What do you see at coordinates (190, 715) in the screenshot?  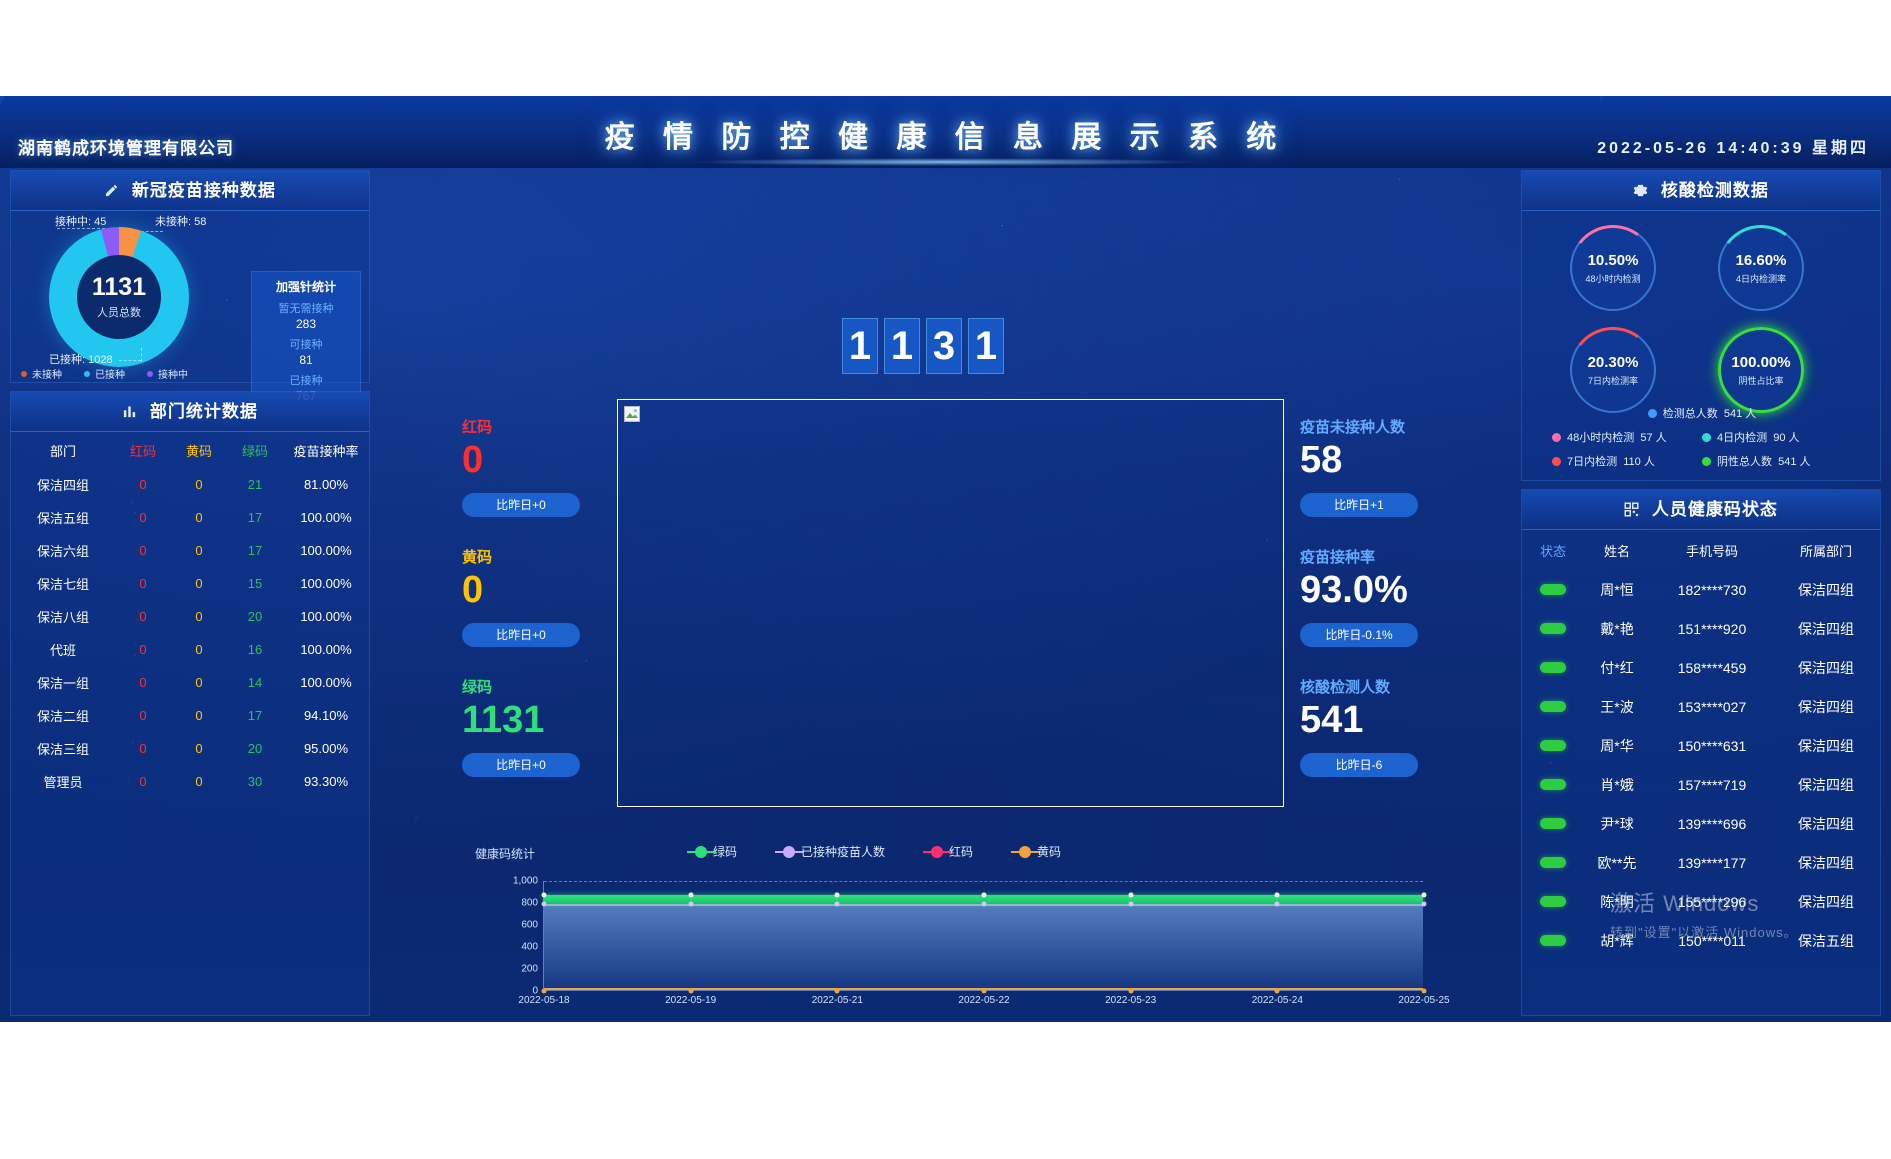 I see `table-row: 保洁二组 0 0 17 94.10%` at bounding box center [190, 715].